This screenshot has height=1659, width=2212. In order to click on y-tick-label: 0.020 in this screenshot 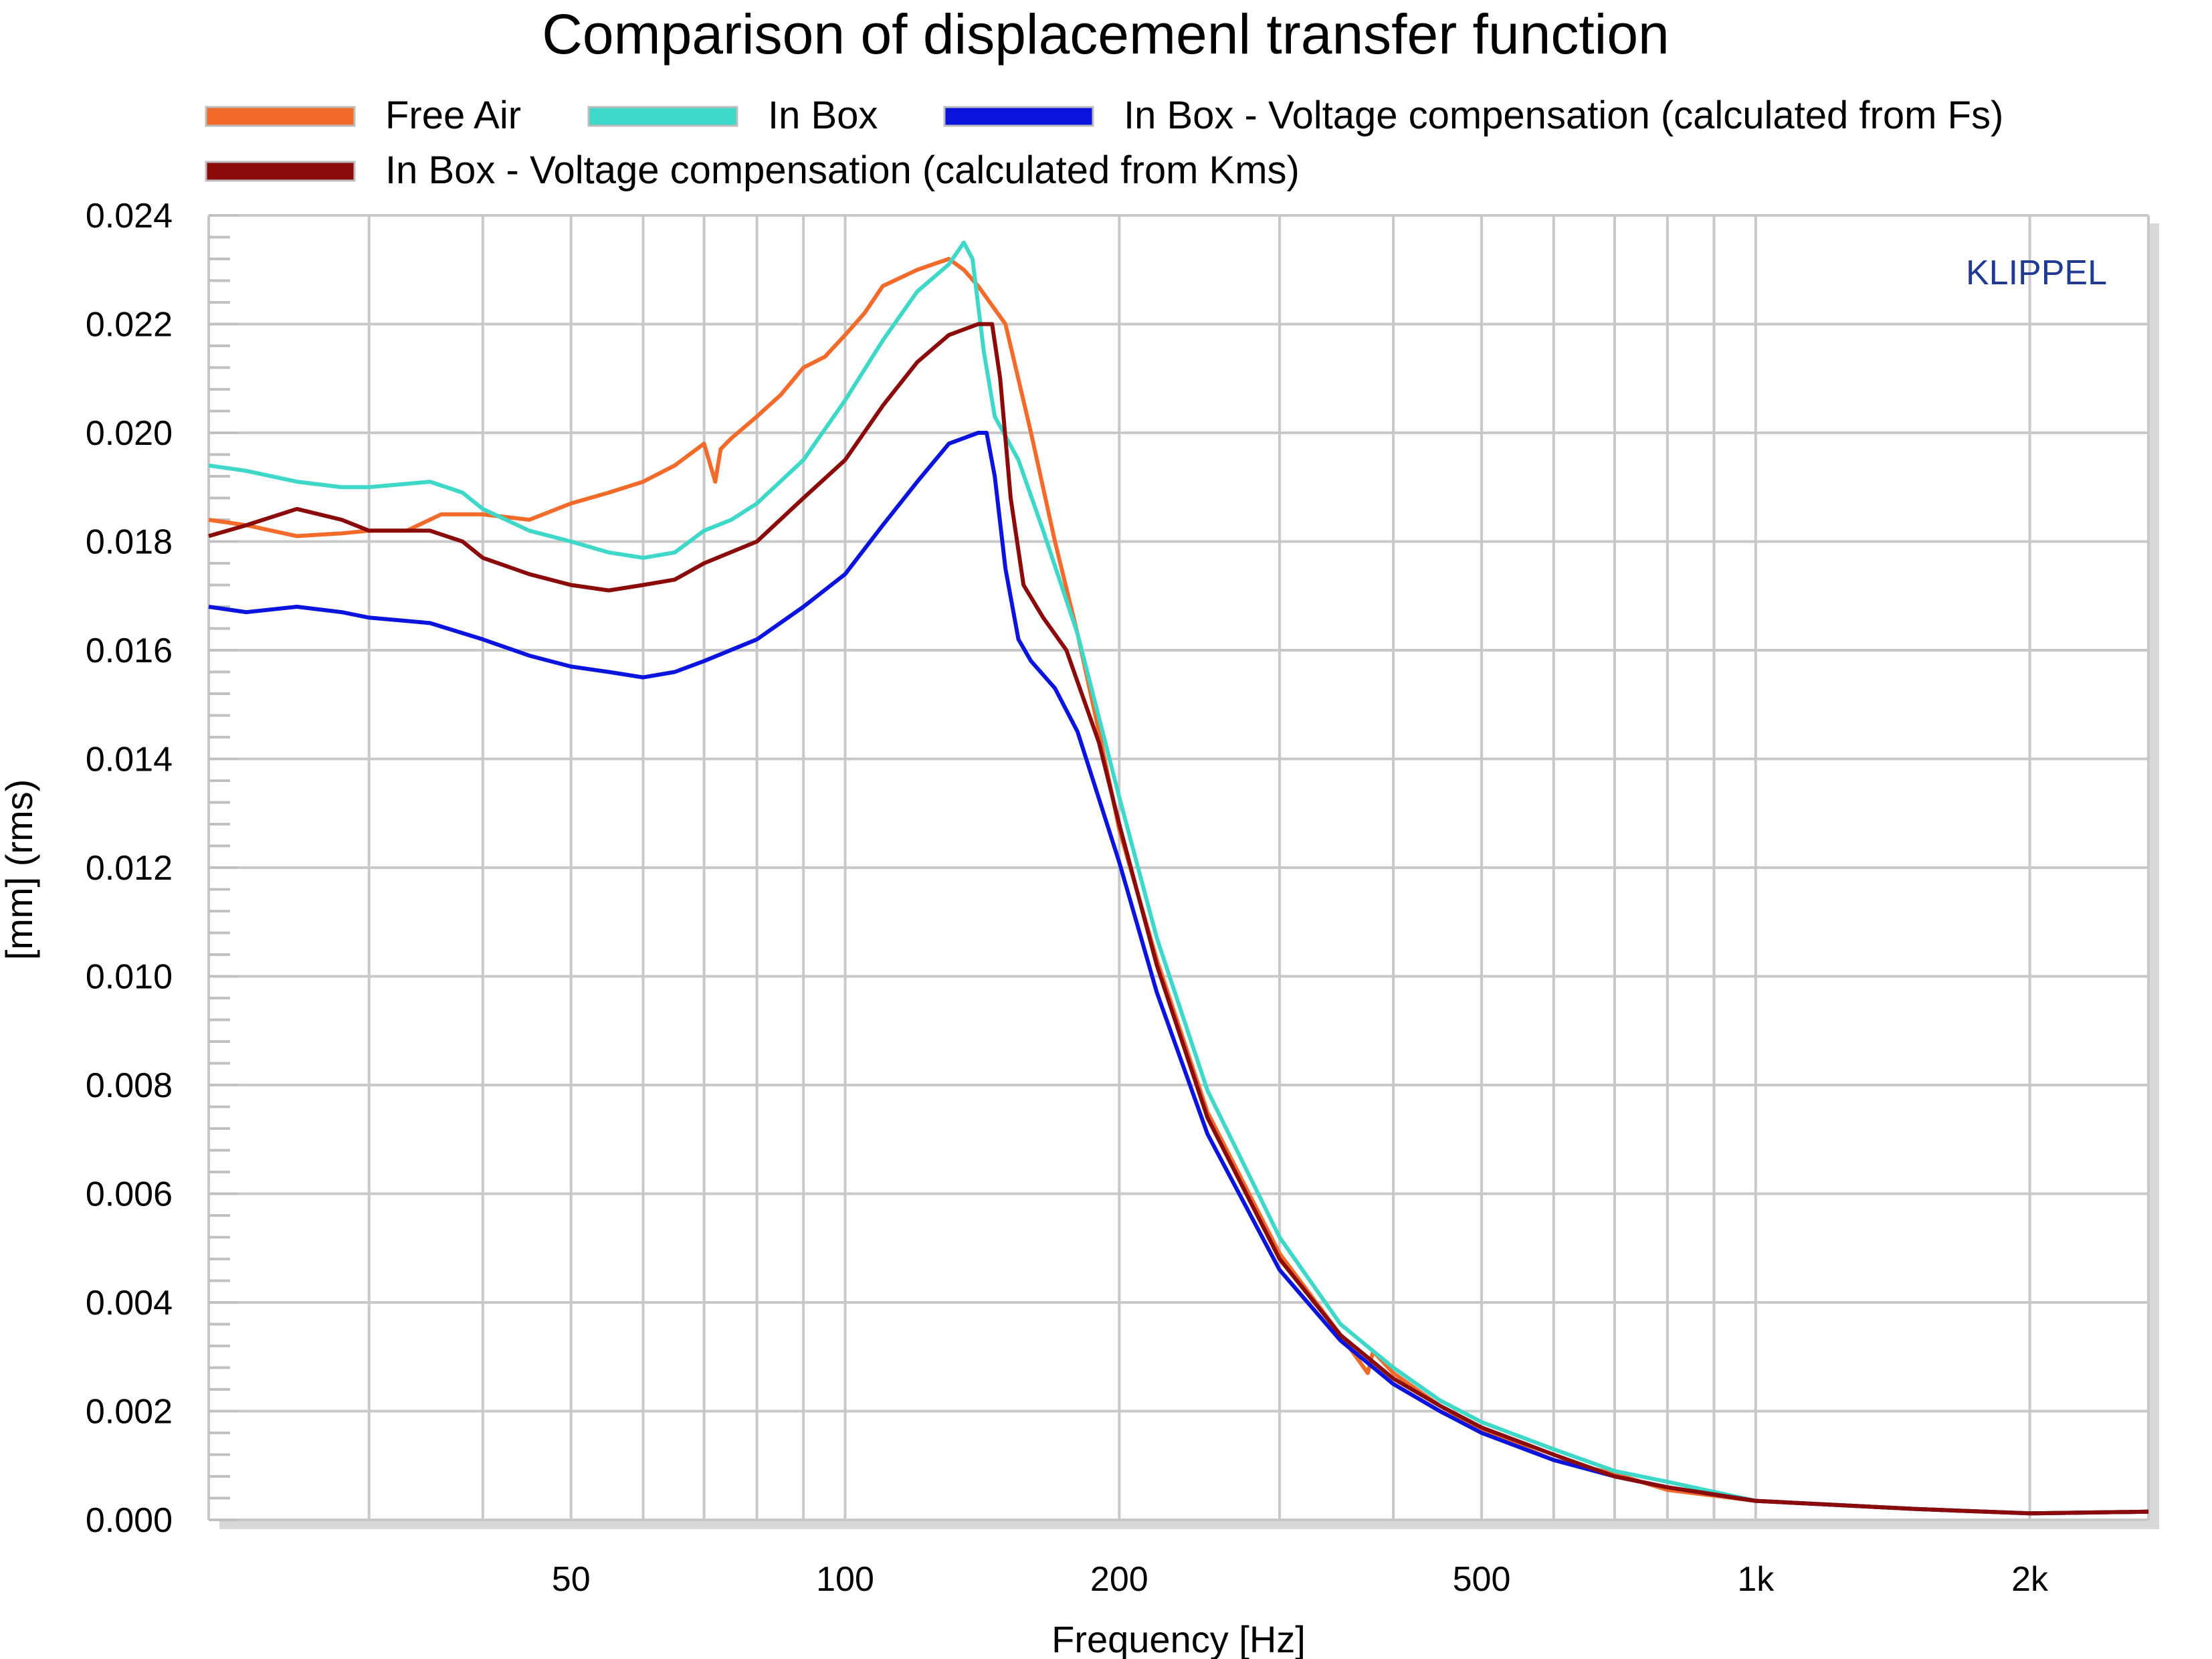, I will do `click(129, 433)`.